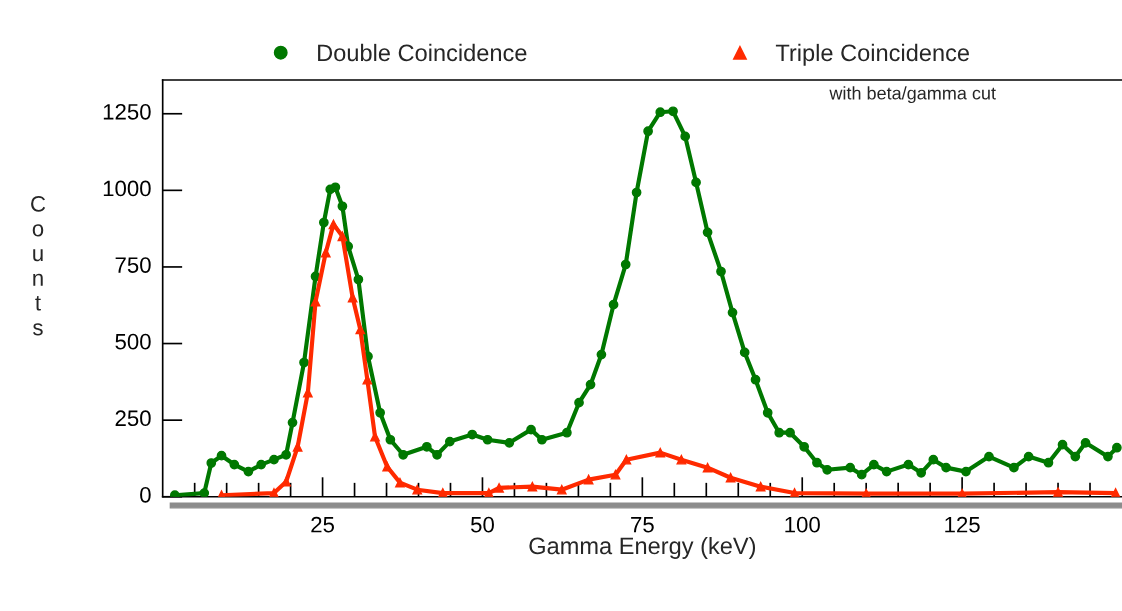  I want to click on x-tick-label: 50, so click(482, 524).